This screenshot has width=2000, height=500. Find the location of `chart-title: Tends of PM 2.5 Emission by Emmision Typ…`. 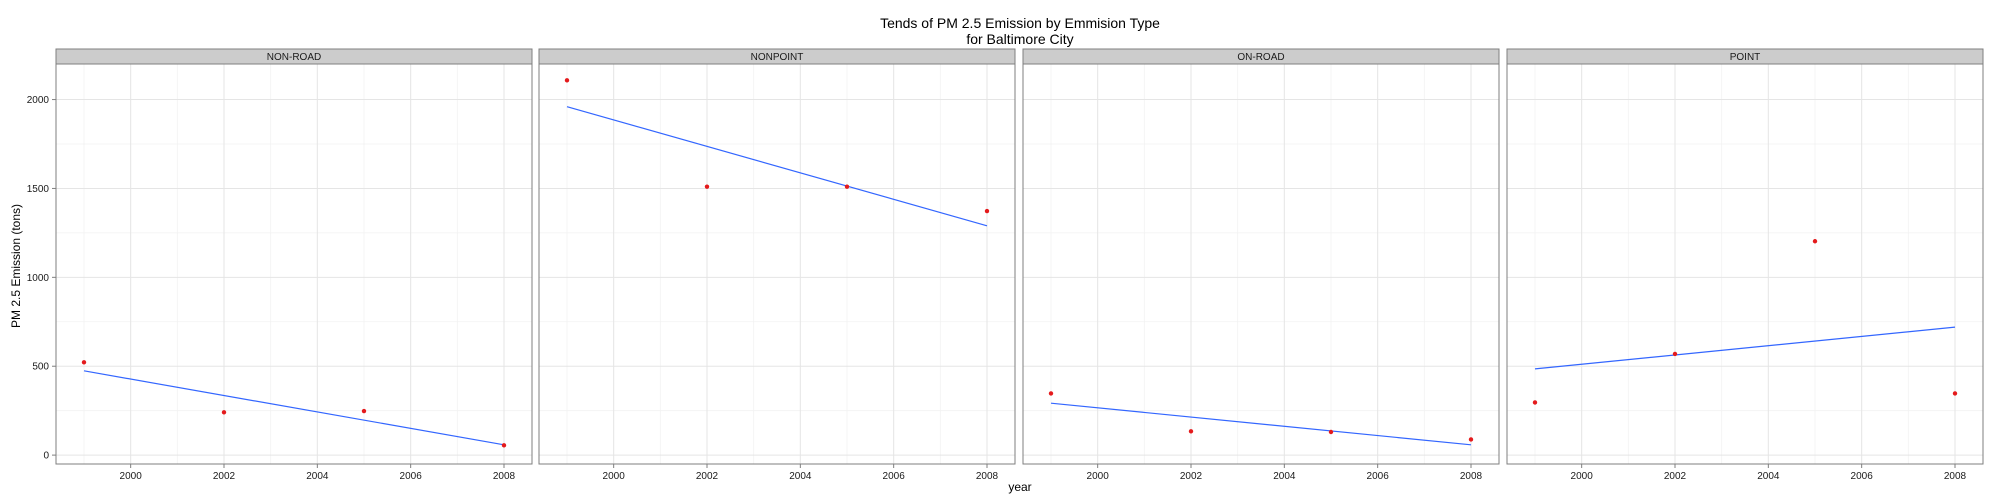

chart-title: Tends of PM 2.5 Emission by Emmision Typ… is located at coordinates (1020, 23).